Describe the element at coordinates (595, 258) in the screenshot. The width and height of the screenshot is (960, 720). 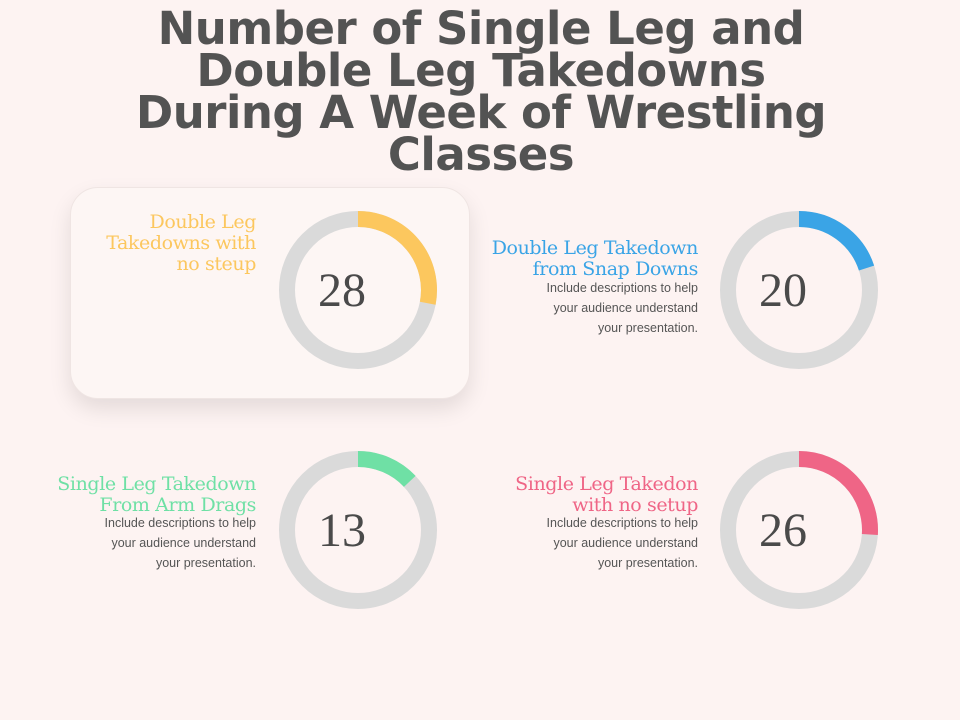
I see `item-label-double-leg-snap-downs: Double Leg Takedown from Snap Downs` at that location.